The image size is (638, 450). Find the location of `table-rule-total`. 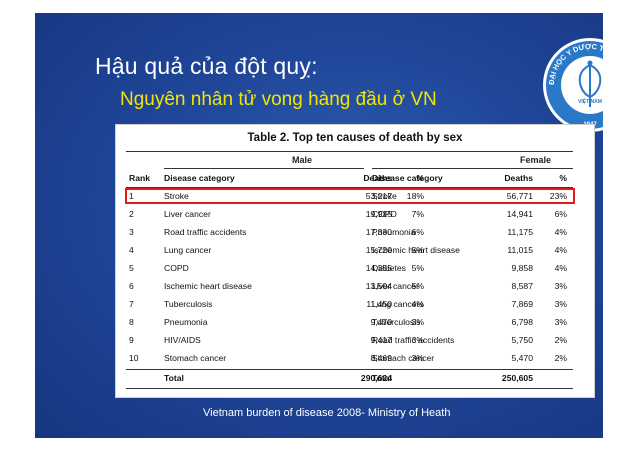

table-rule-total is located at coordinates (349, 369).